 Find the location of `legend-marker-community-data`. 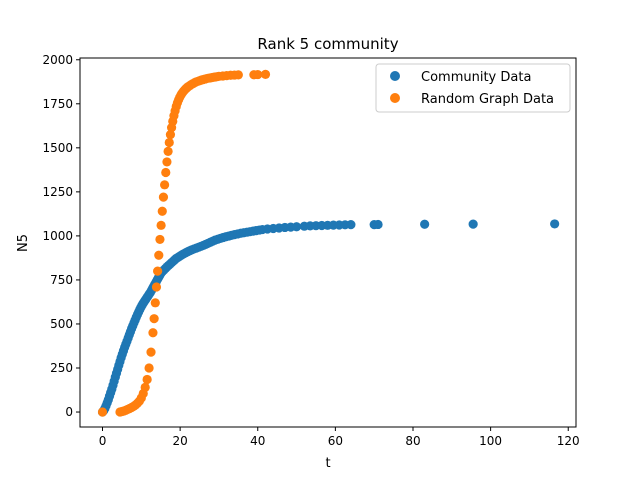

legend-marker-community-data is located at coordinates (395, 76).